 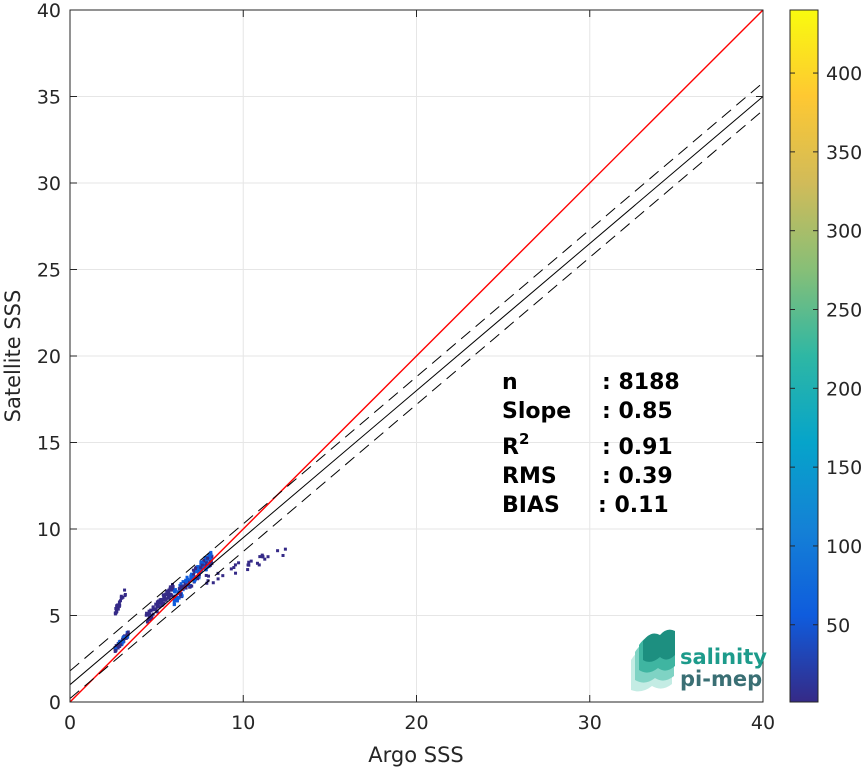 I want to click on stat-r2-superscript: 2, so click(x=524, y=439).